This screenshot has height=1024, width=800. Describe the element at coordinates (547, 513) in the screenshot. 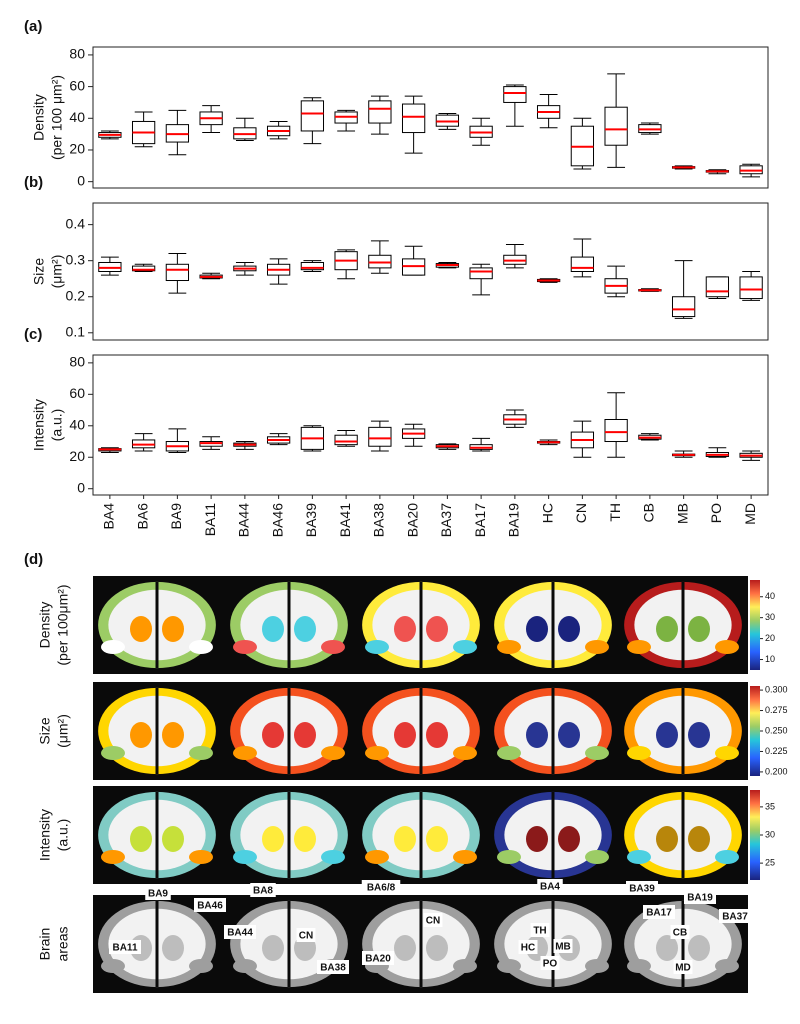

I see `x-tick-label: HC` at that location.